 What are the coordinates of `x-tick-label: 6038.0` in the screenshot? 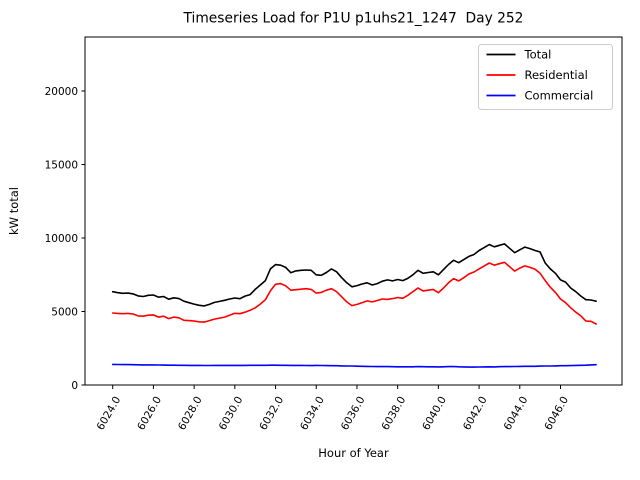 It's located at (393, 414).